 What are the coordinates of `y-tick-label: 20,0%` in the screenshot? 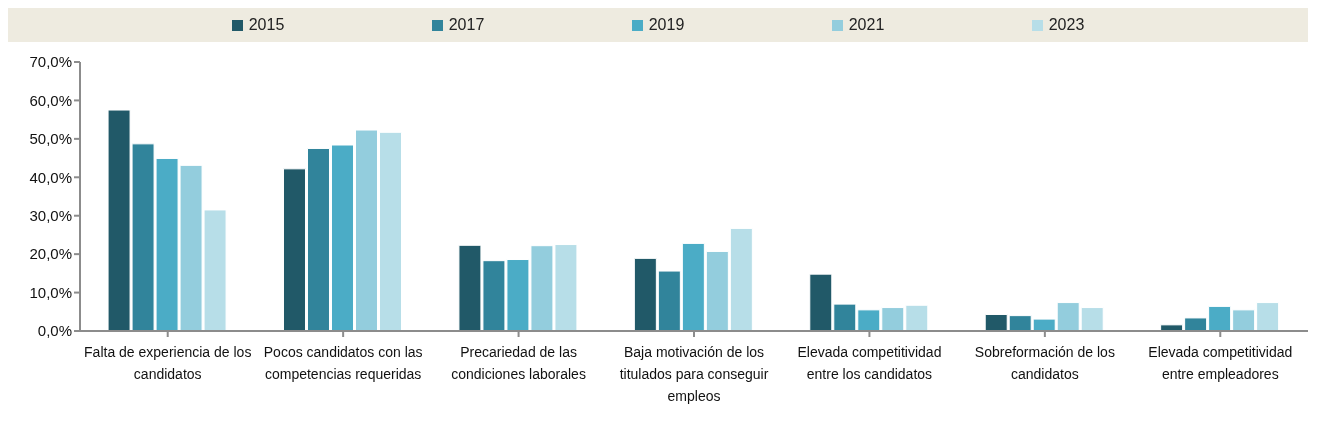 It's located at (50, 254).